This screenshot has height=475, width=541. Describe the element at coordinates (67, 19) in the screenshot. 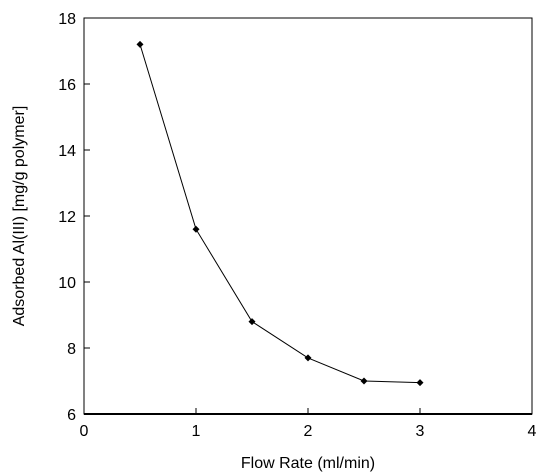

I see `y-tick-label: 18` at that location.